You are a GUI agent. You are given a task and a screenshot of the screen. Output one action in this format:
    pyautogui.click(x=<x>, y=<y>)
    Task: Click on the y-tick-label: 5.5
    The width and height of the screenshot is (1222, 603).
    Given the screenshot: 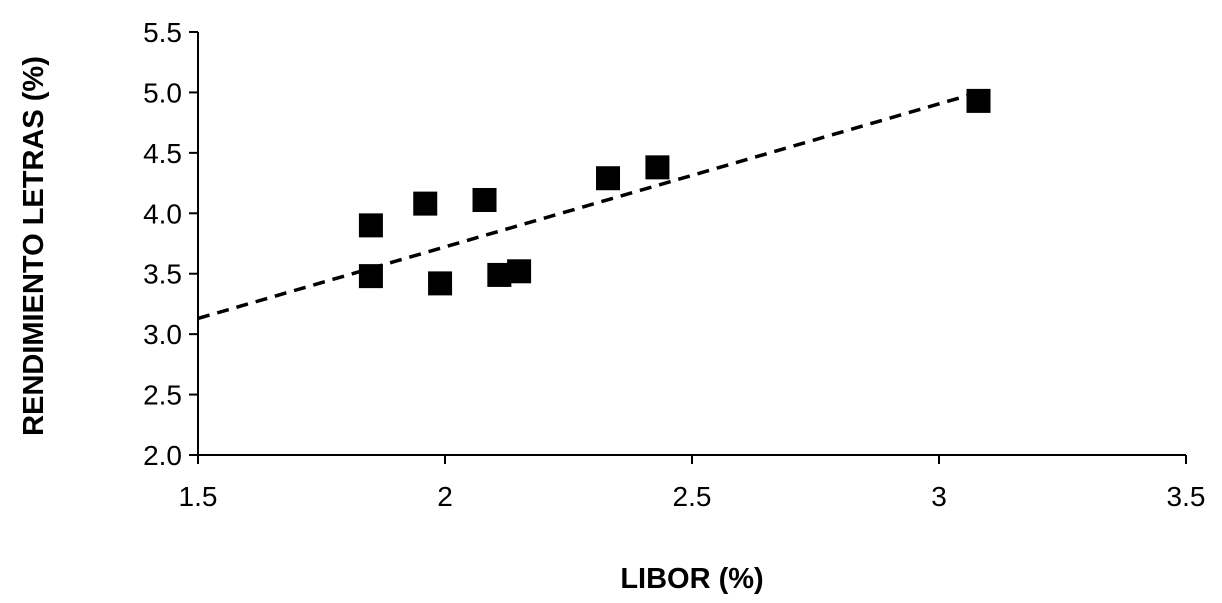 What is the action you would take?
    pyautogui.click(x=162, y=32)
    